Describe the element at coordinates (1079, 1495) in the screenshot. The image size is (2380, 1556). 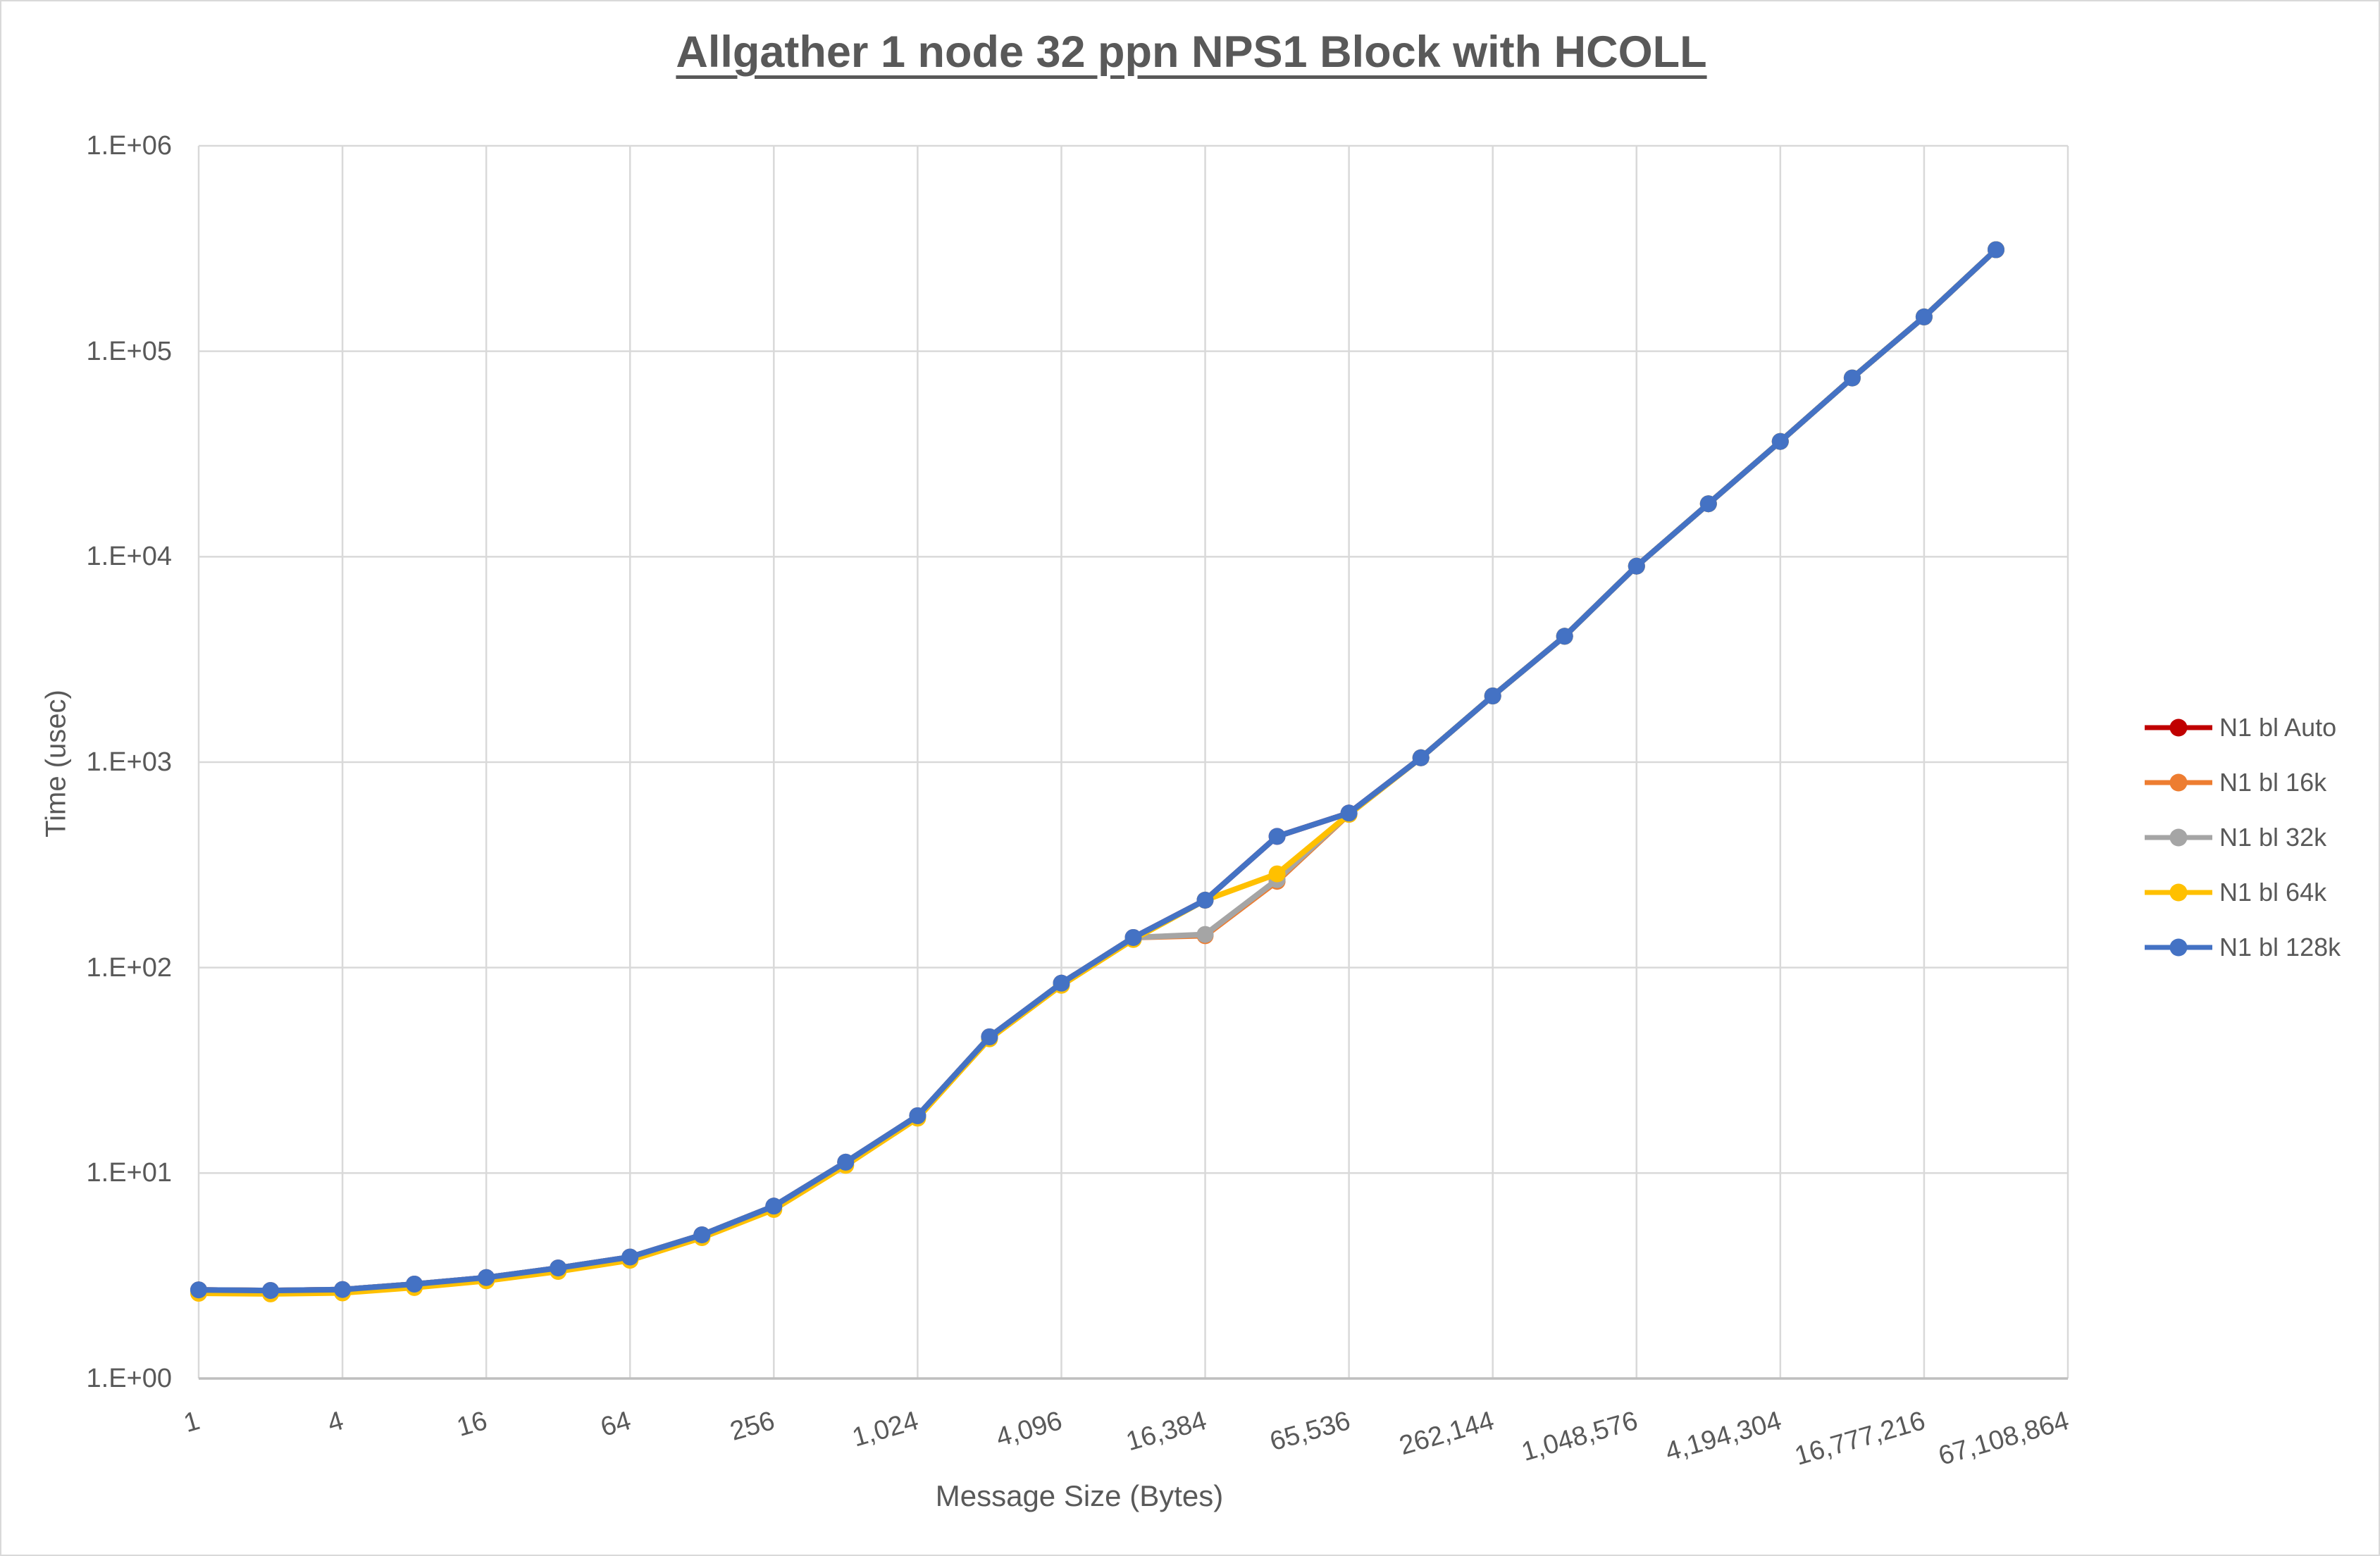
I see `x-axis-title: Message Size (Bytes)` at that location.